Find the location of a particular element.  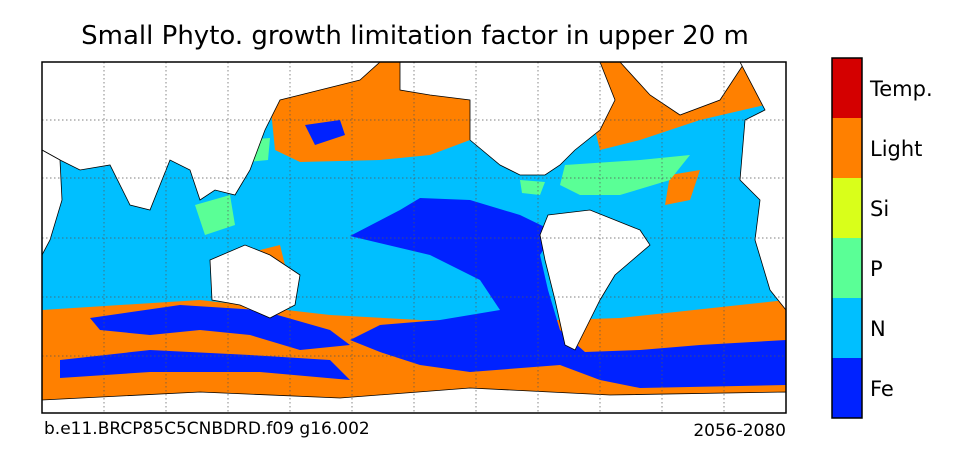

colorbar-frame is located at coordinates (847, 238).